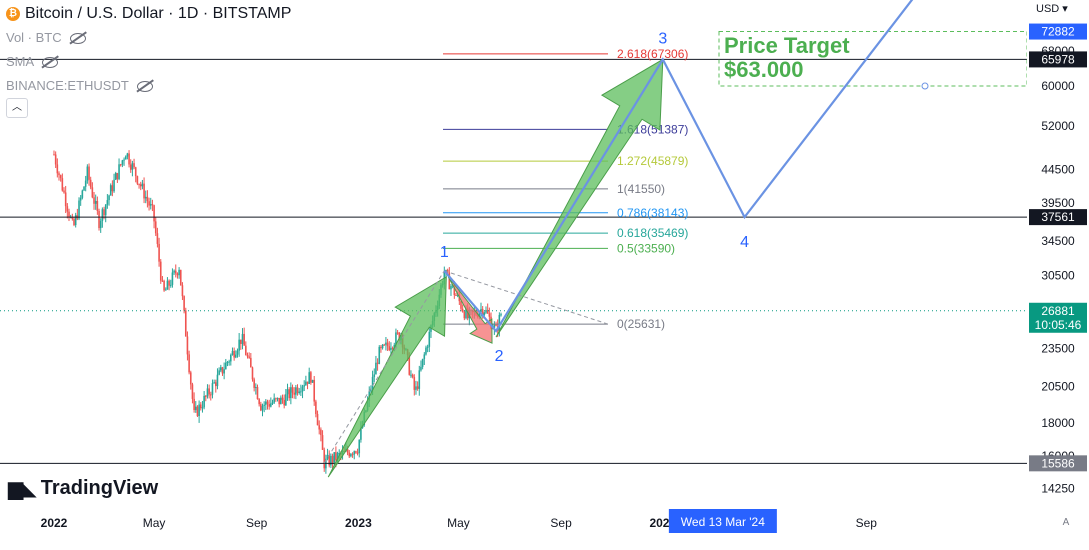 This screenshot has width=1089, height=550. Describe the element at coordinates (83, 488) in the screenshot. I see `tradingview-logo: ▆◣ TradingView` at that location.